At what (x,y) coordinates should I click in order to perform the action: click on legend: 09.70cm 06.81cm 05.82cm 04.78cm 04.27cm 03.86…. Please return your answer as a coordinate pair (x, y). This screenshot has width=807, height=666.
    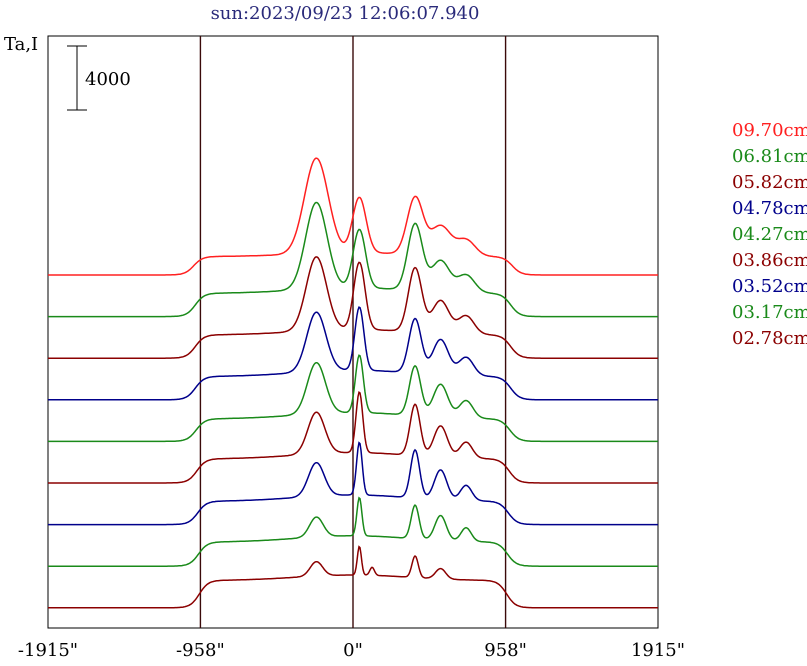
    Looking at the image, I should click on (769, 234).